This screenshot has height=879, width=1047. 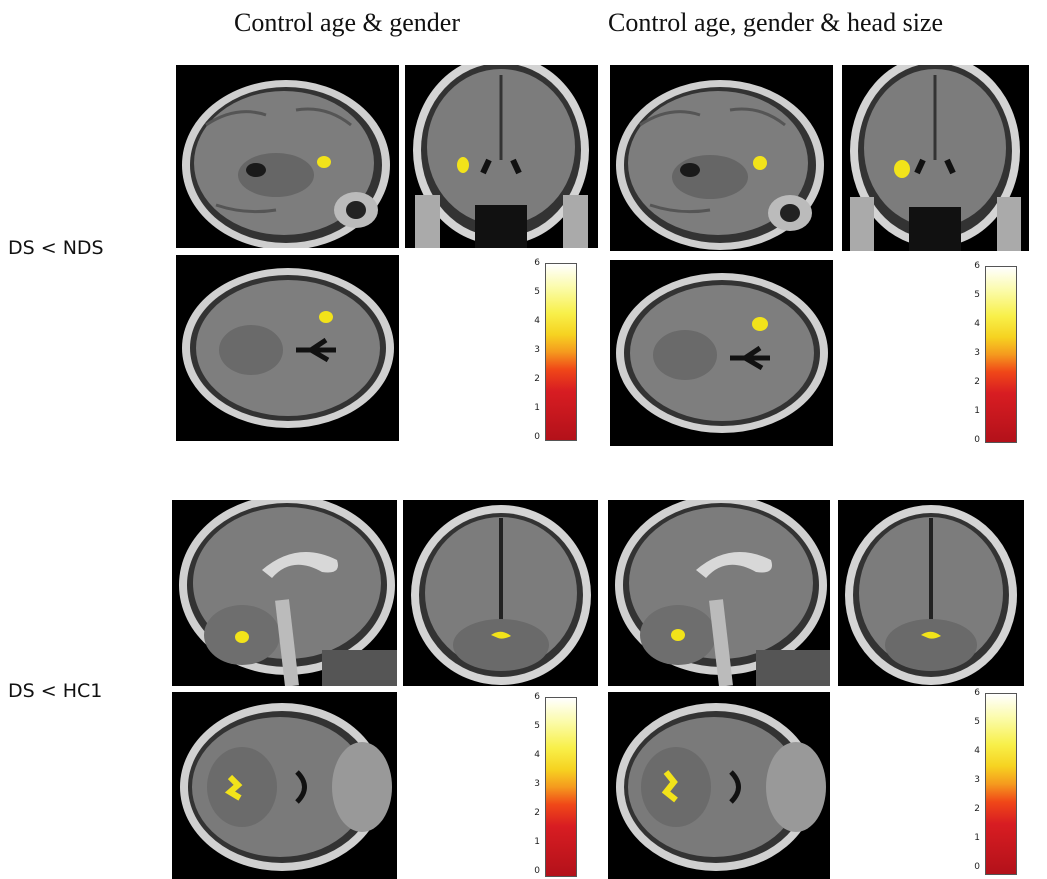 I want to click on brain-coronal-panel-r1c2, so click(x=935, y=158).